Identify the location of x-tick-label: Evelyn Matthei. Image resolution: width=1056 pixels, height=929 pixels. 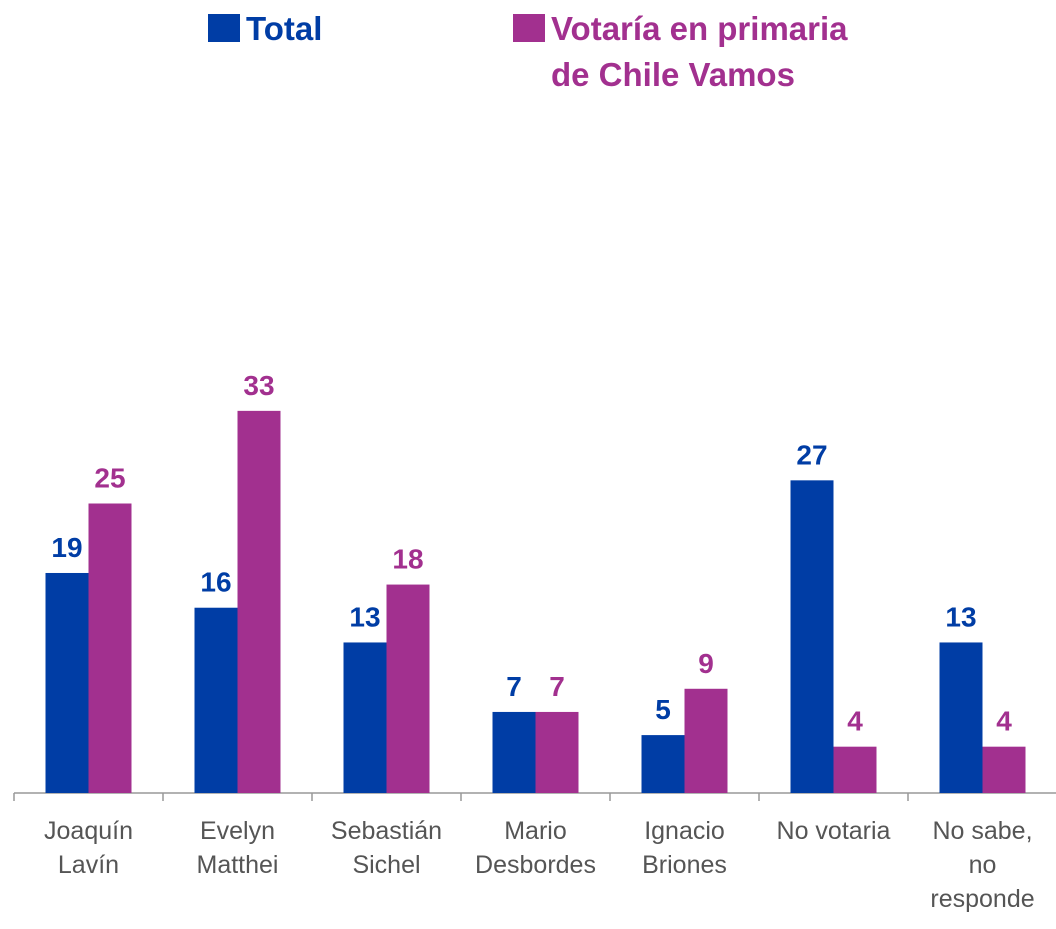
(237, 848).